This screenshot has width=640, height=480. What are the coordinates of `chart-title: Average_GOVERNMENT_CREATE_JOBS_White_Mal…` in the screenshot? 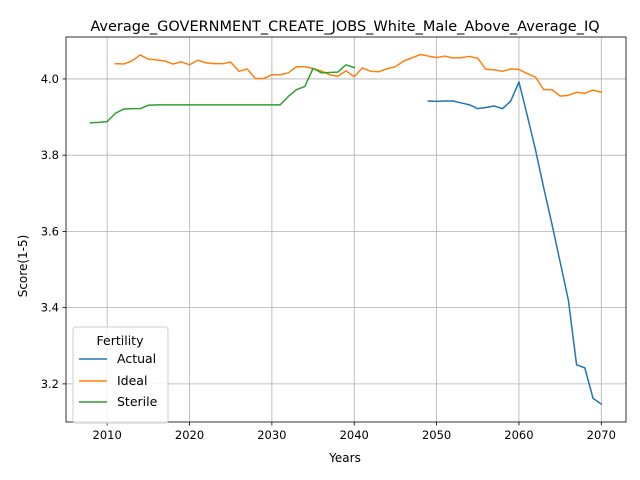 It's located at (344, 27).